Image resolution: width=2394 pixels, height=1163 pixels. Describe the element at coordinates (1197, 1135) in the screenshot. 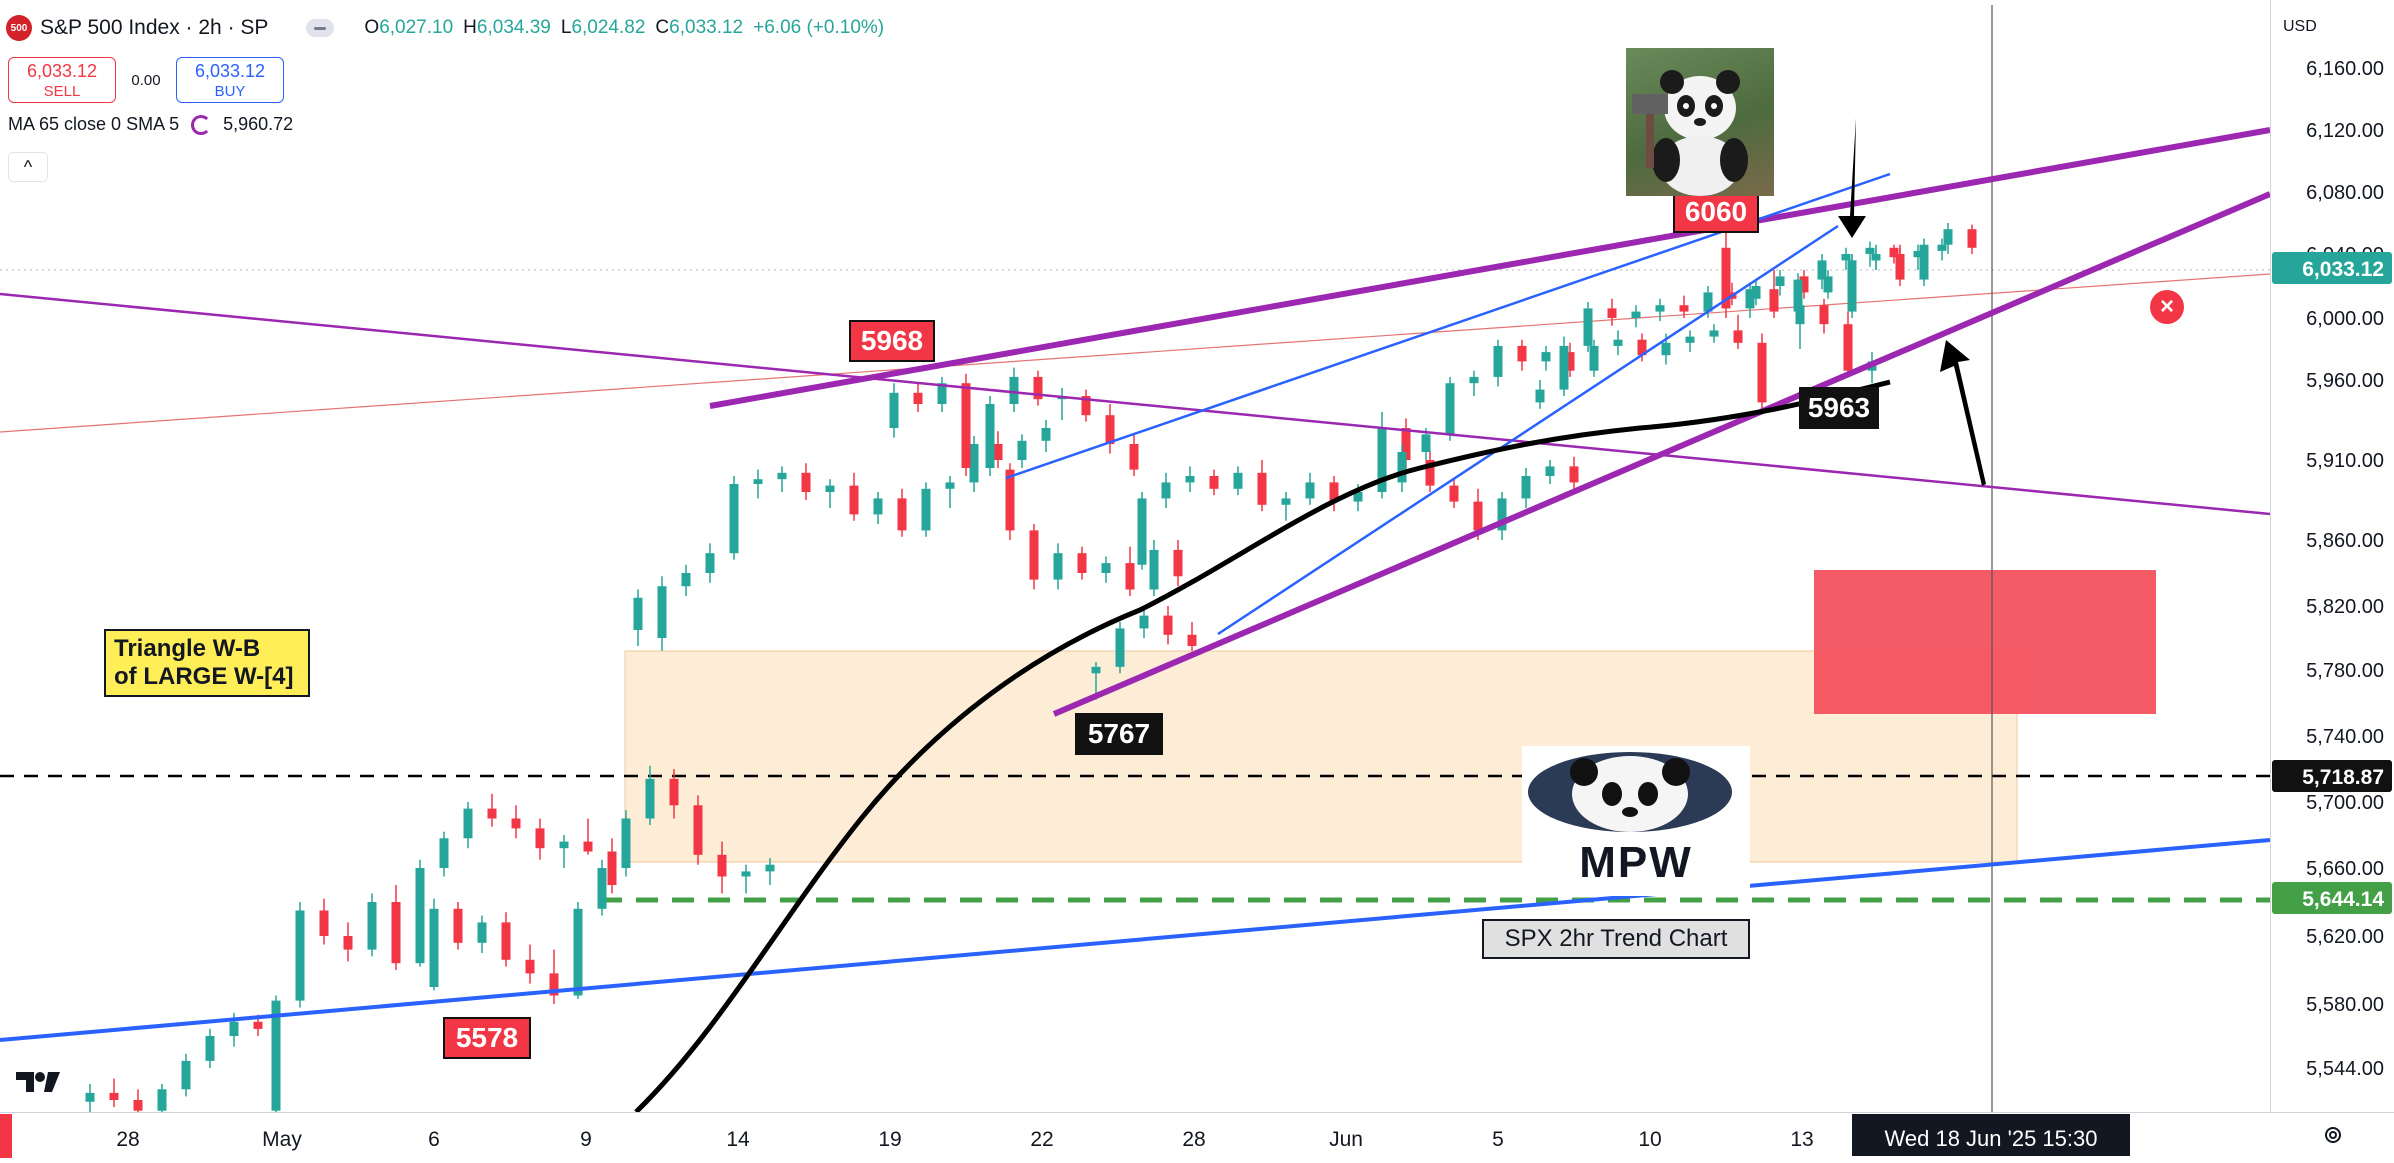

I see `time-axis` at that location.